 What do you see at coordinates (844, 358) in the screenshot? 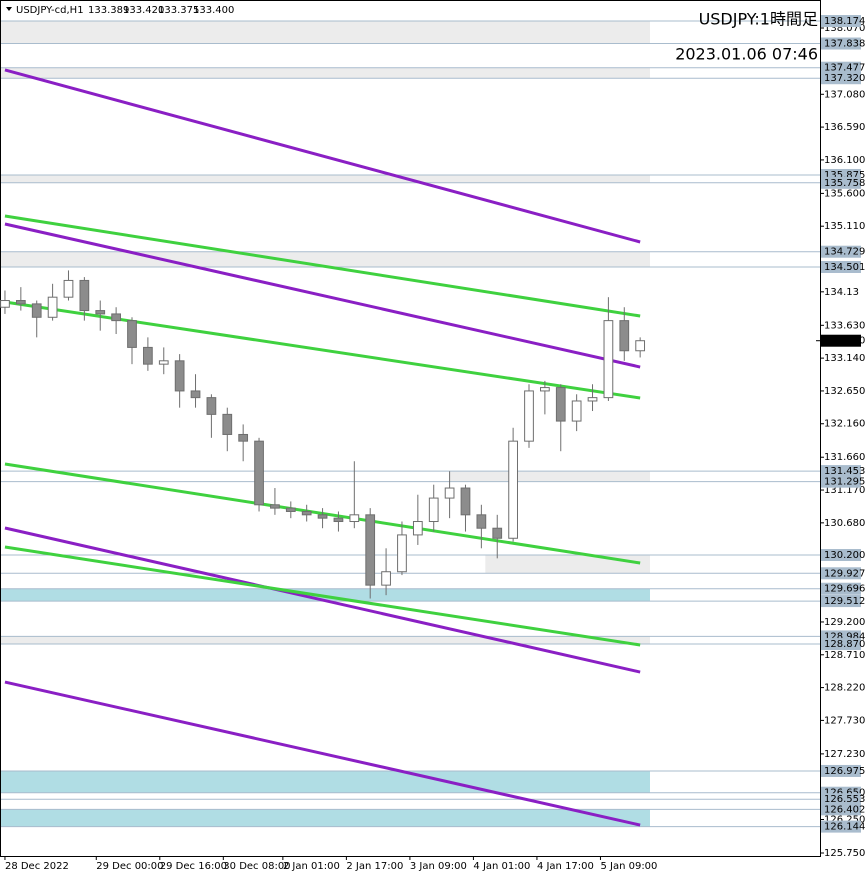
I see `price-label: 133.140` at bounding box center [844, 358].